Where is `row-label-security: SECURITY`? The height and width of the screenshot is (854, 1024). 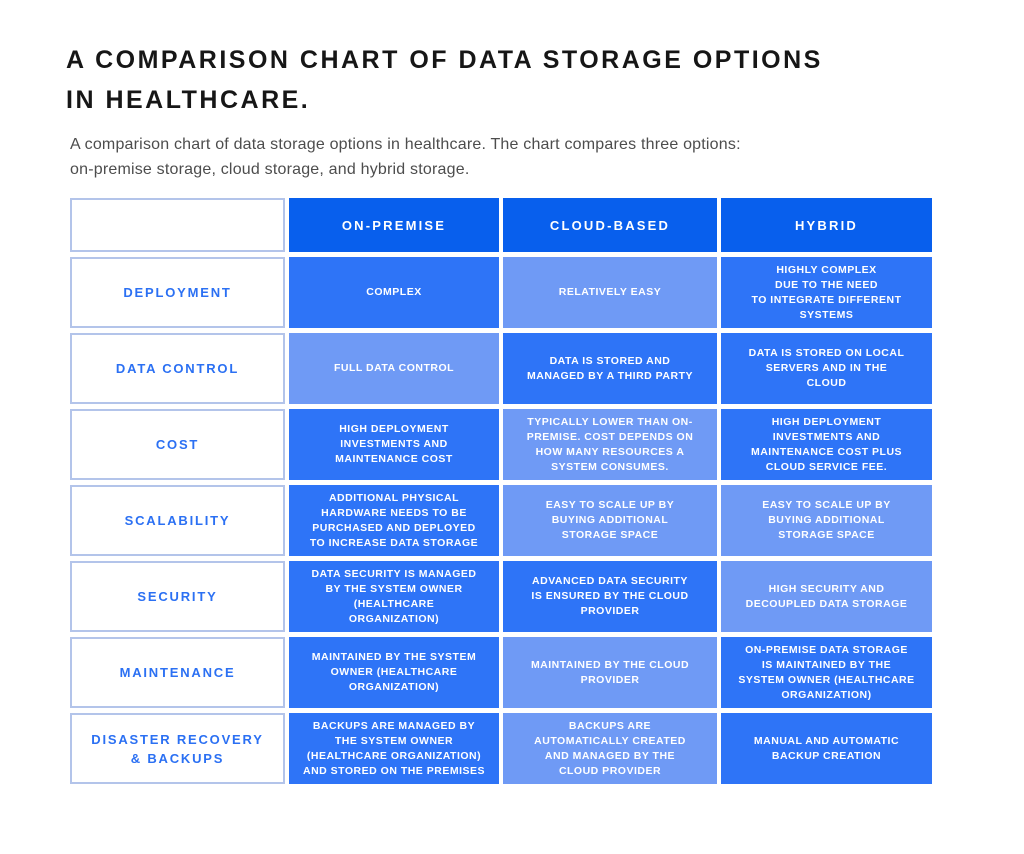 row-label-security: SECURITY is located at coordinates (177, 596).